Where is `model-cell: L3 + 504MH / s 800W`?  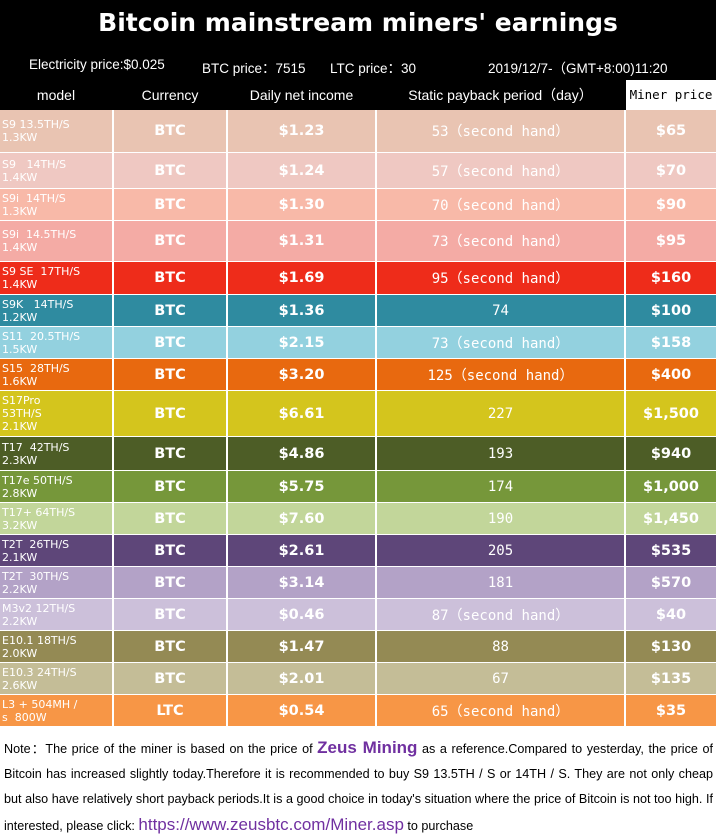
model-cell: L3 + 504MH / s 800W is located at coordinates (56, 710).